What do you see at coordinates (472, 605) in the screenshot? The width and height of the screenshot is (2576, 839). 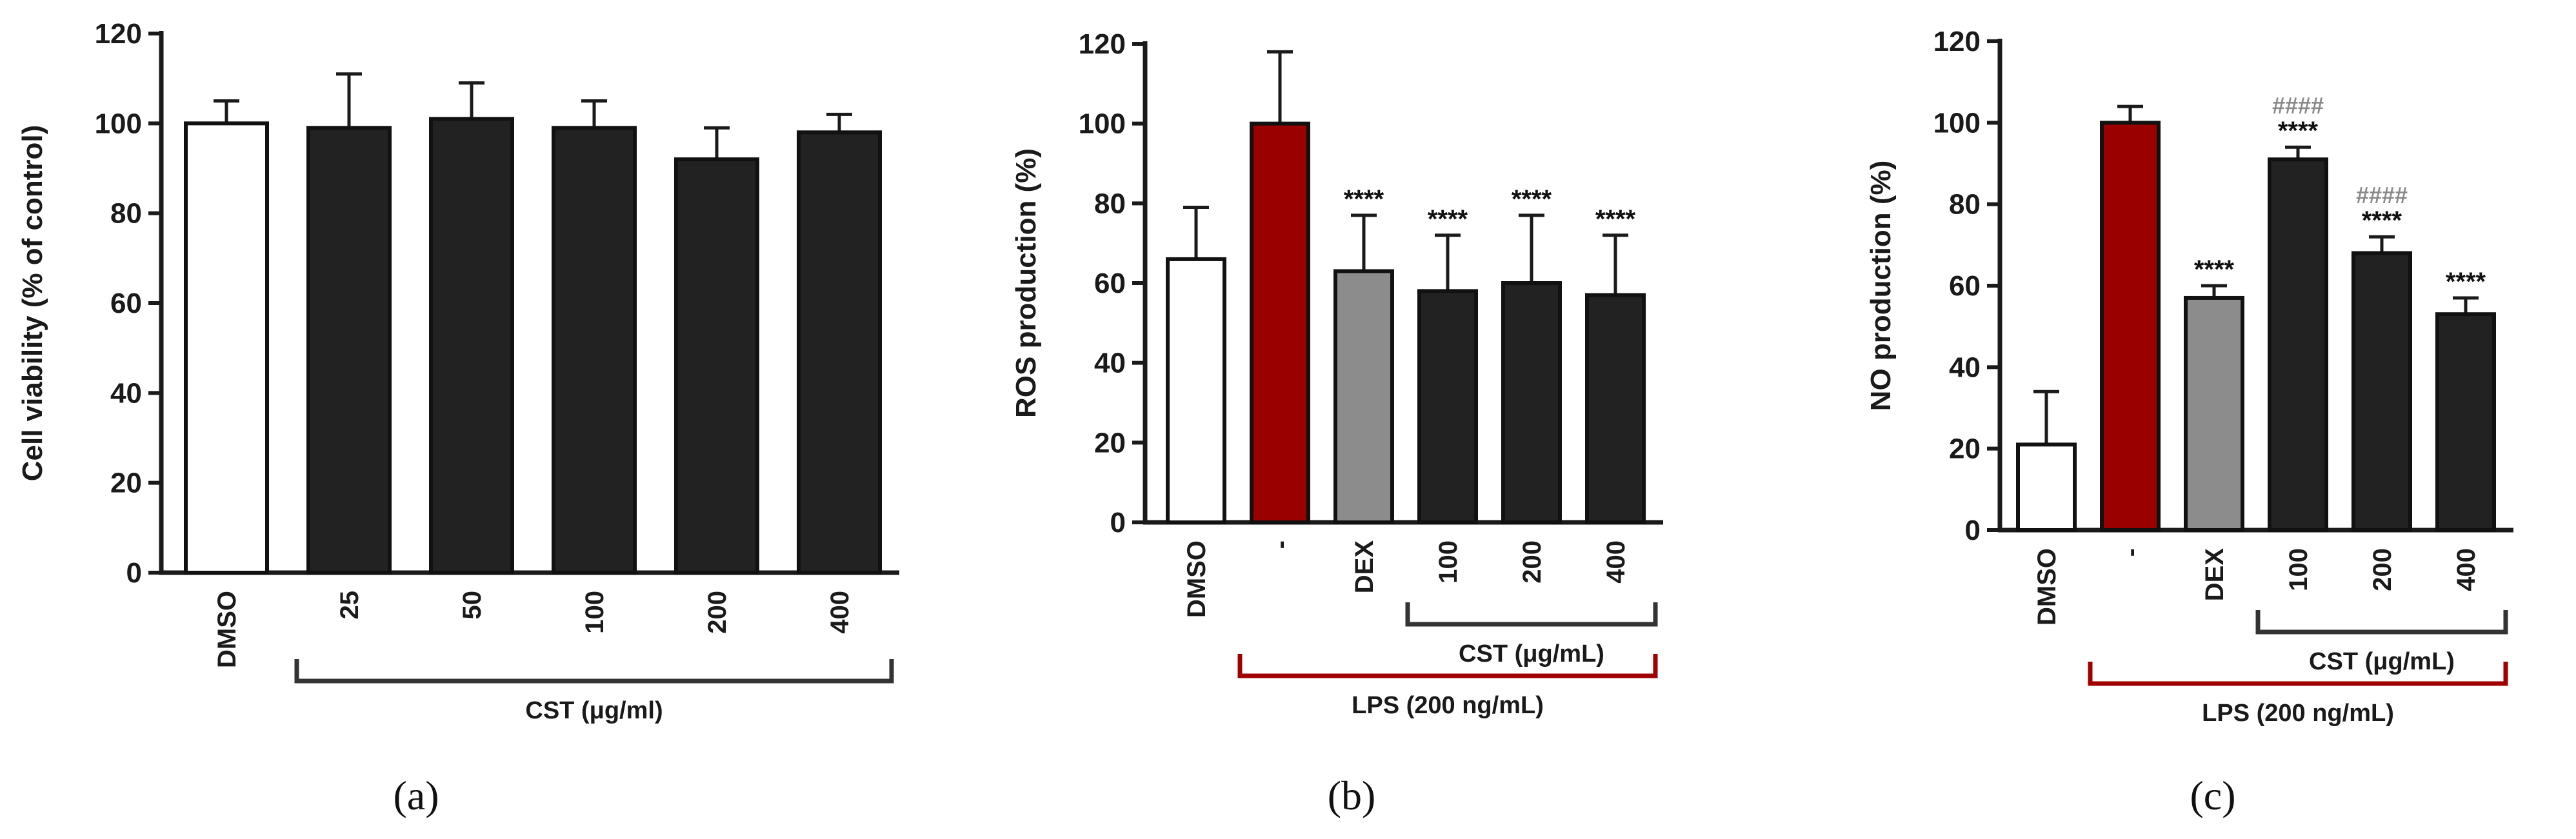 I see `category-label: 50` at bounding box center [472, 605].